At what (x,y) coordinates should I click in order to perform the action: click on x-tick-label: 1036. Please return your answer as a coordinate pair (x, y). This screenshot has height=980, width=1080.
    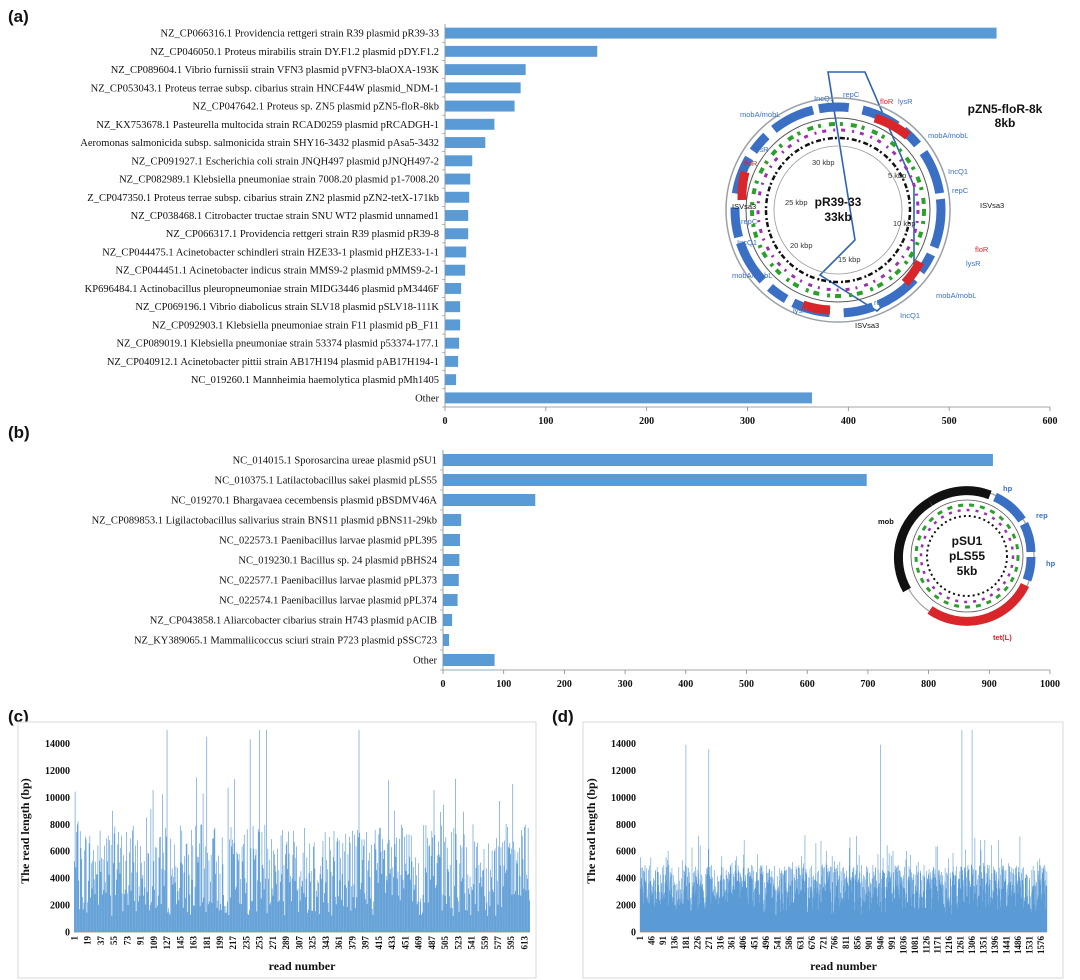
    Looking at the image, I should click on (903, 945).